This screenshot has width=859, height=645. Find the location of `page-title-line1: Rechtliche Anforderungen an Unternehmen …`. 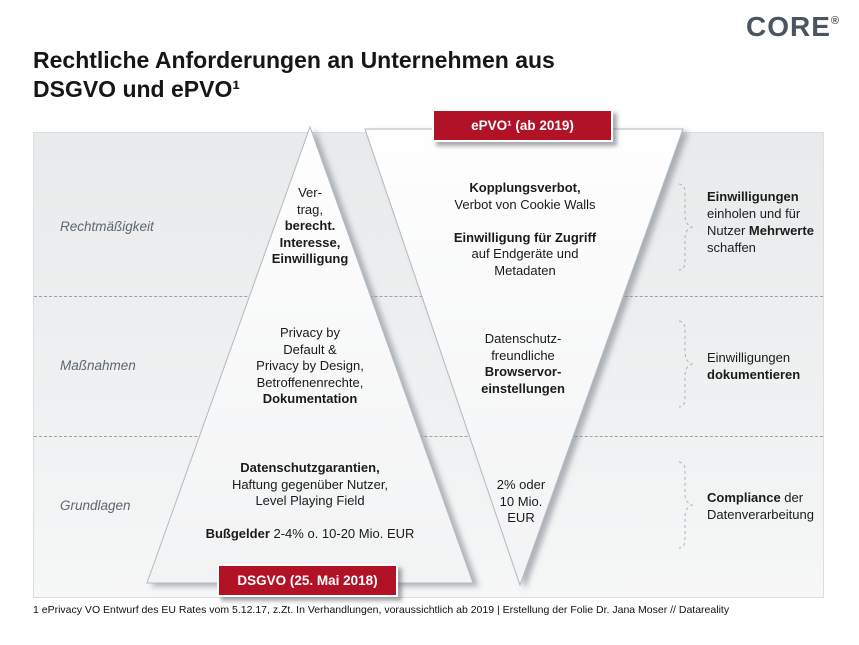

page-title-line1: Rechtliche Anforderungen an Unternehmen … is located at coordinates (294, 60).